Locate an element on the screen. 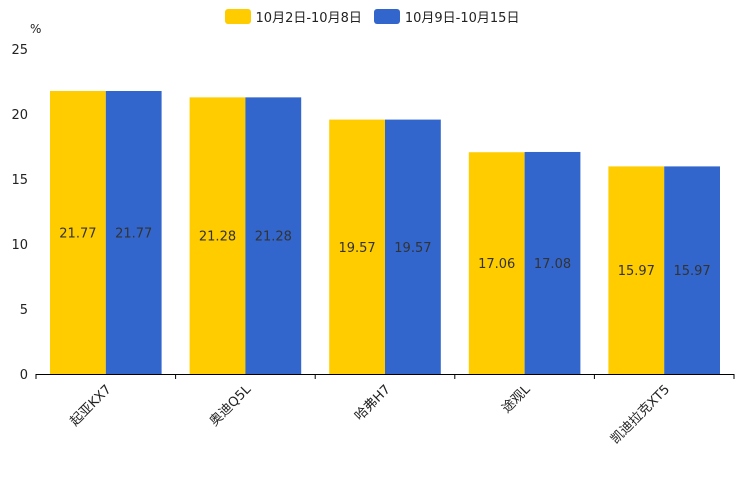  legend-item-series-1: 10月2日-10月8日 is located at coordinates (293, 16).